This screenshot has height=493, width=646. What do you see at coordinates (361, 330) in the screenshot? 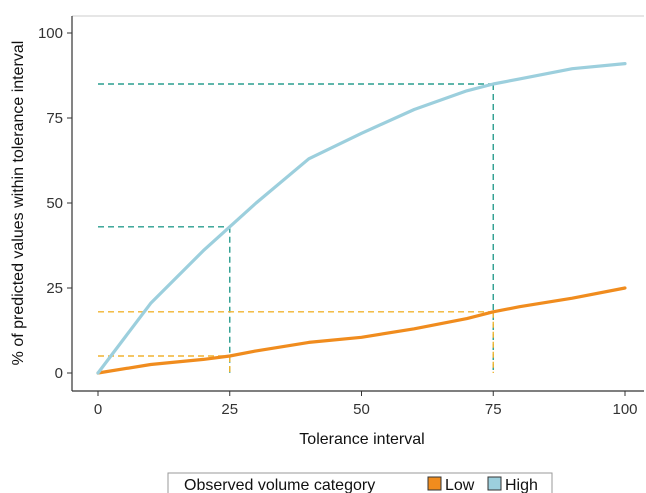
I see `series-line-low` at bounding box center [361, 330].